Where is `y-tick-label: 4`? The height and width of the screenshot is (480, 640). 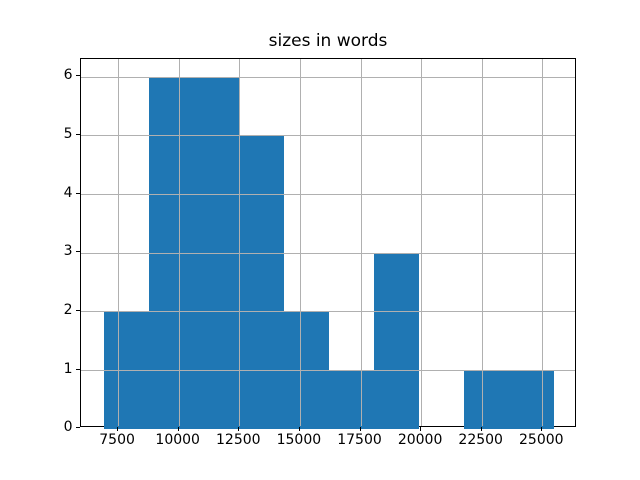
y-tick-label: 4 is located at coordinates (68, 192).